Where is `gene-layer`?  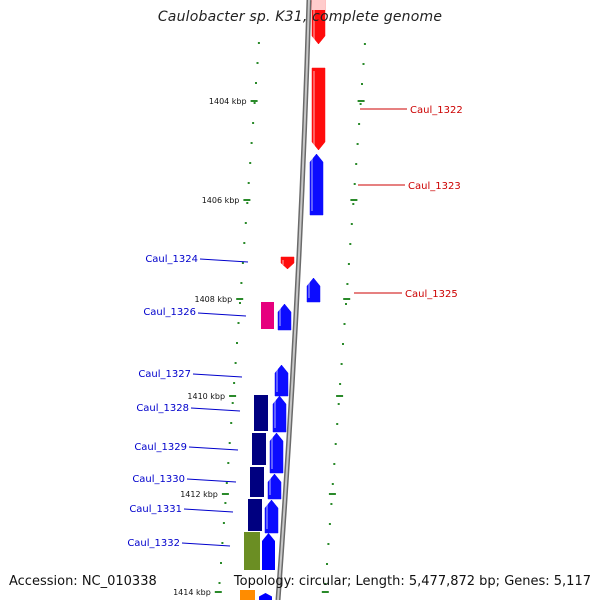
gene-layer is located at coordinates (292, 300).